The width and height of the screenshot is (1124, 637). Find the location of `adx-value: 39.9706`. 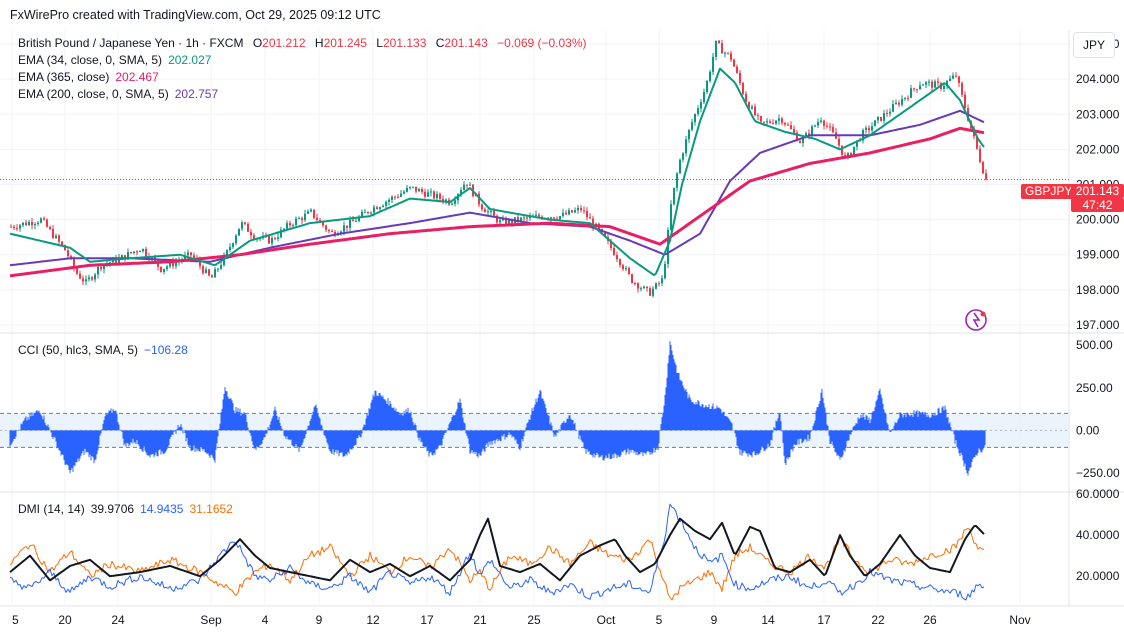

adx-value: 39.9706 is located at coordinates (112, 509).